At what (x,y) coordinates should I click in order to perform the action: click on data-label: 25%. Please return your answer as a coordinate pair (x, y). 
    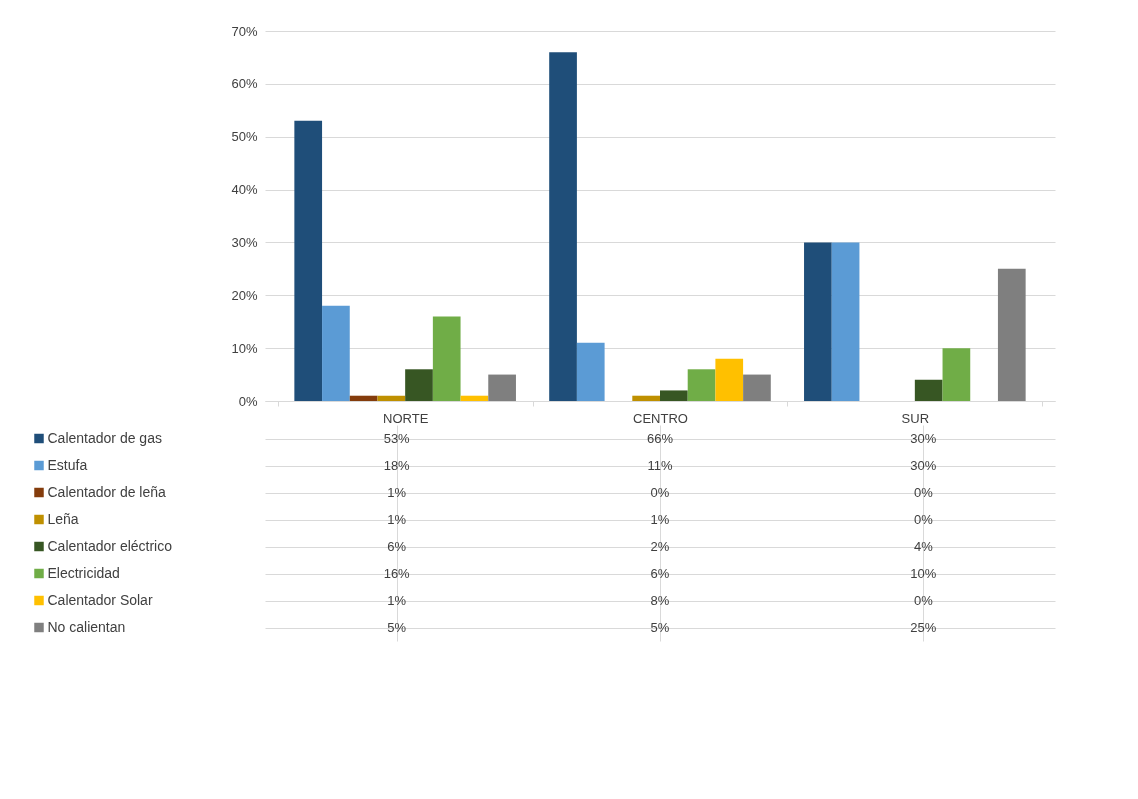
    Looking at the image, I should click on (923, 627).